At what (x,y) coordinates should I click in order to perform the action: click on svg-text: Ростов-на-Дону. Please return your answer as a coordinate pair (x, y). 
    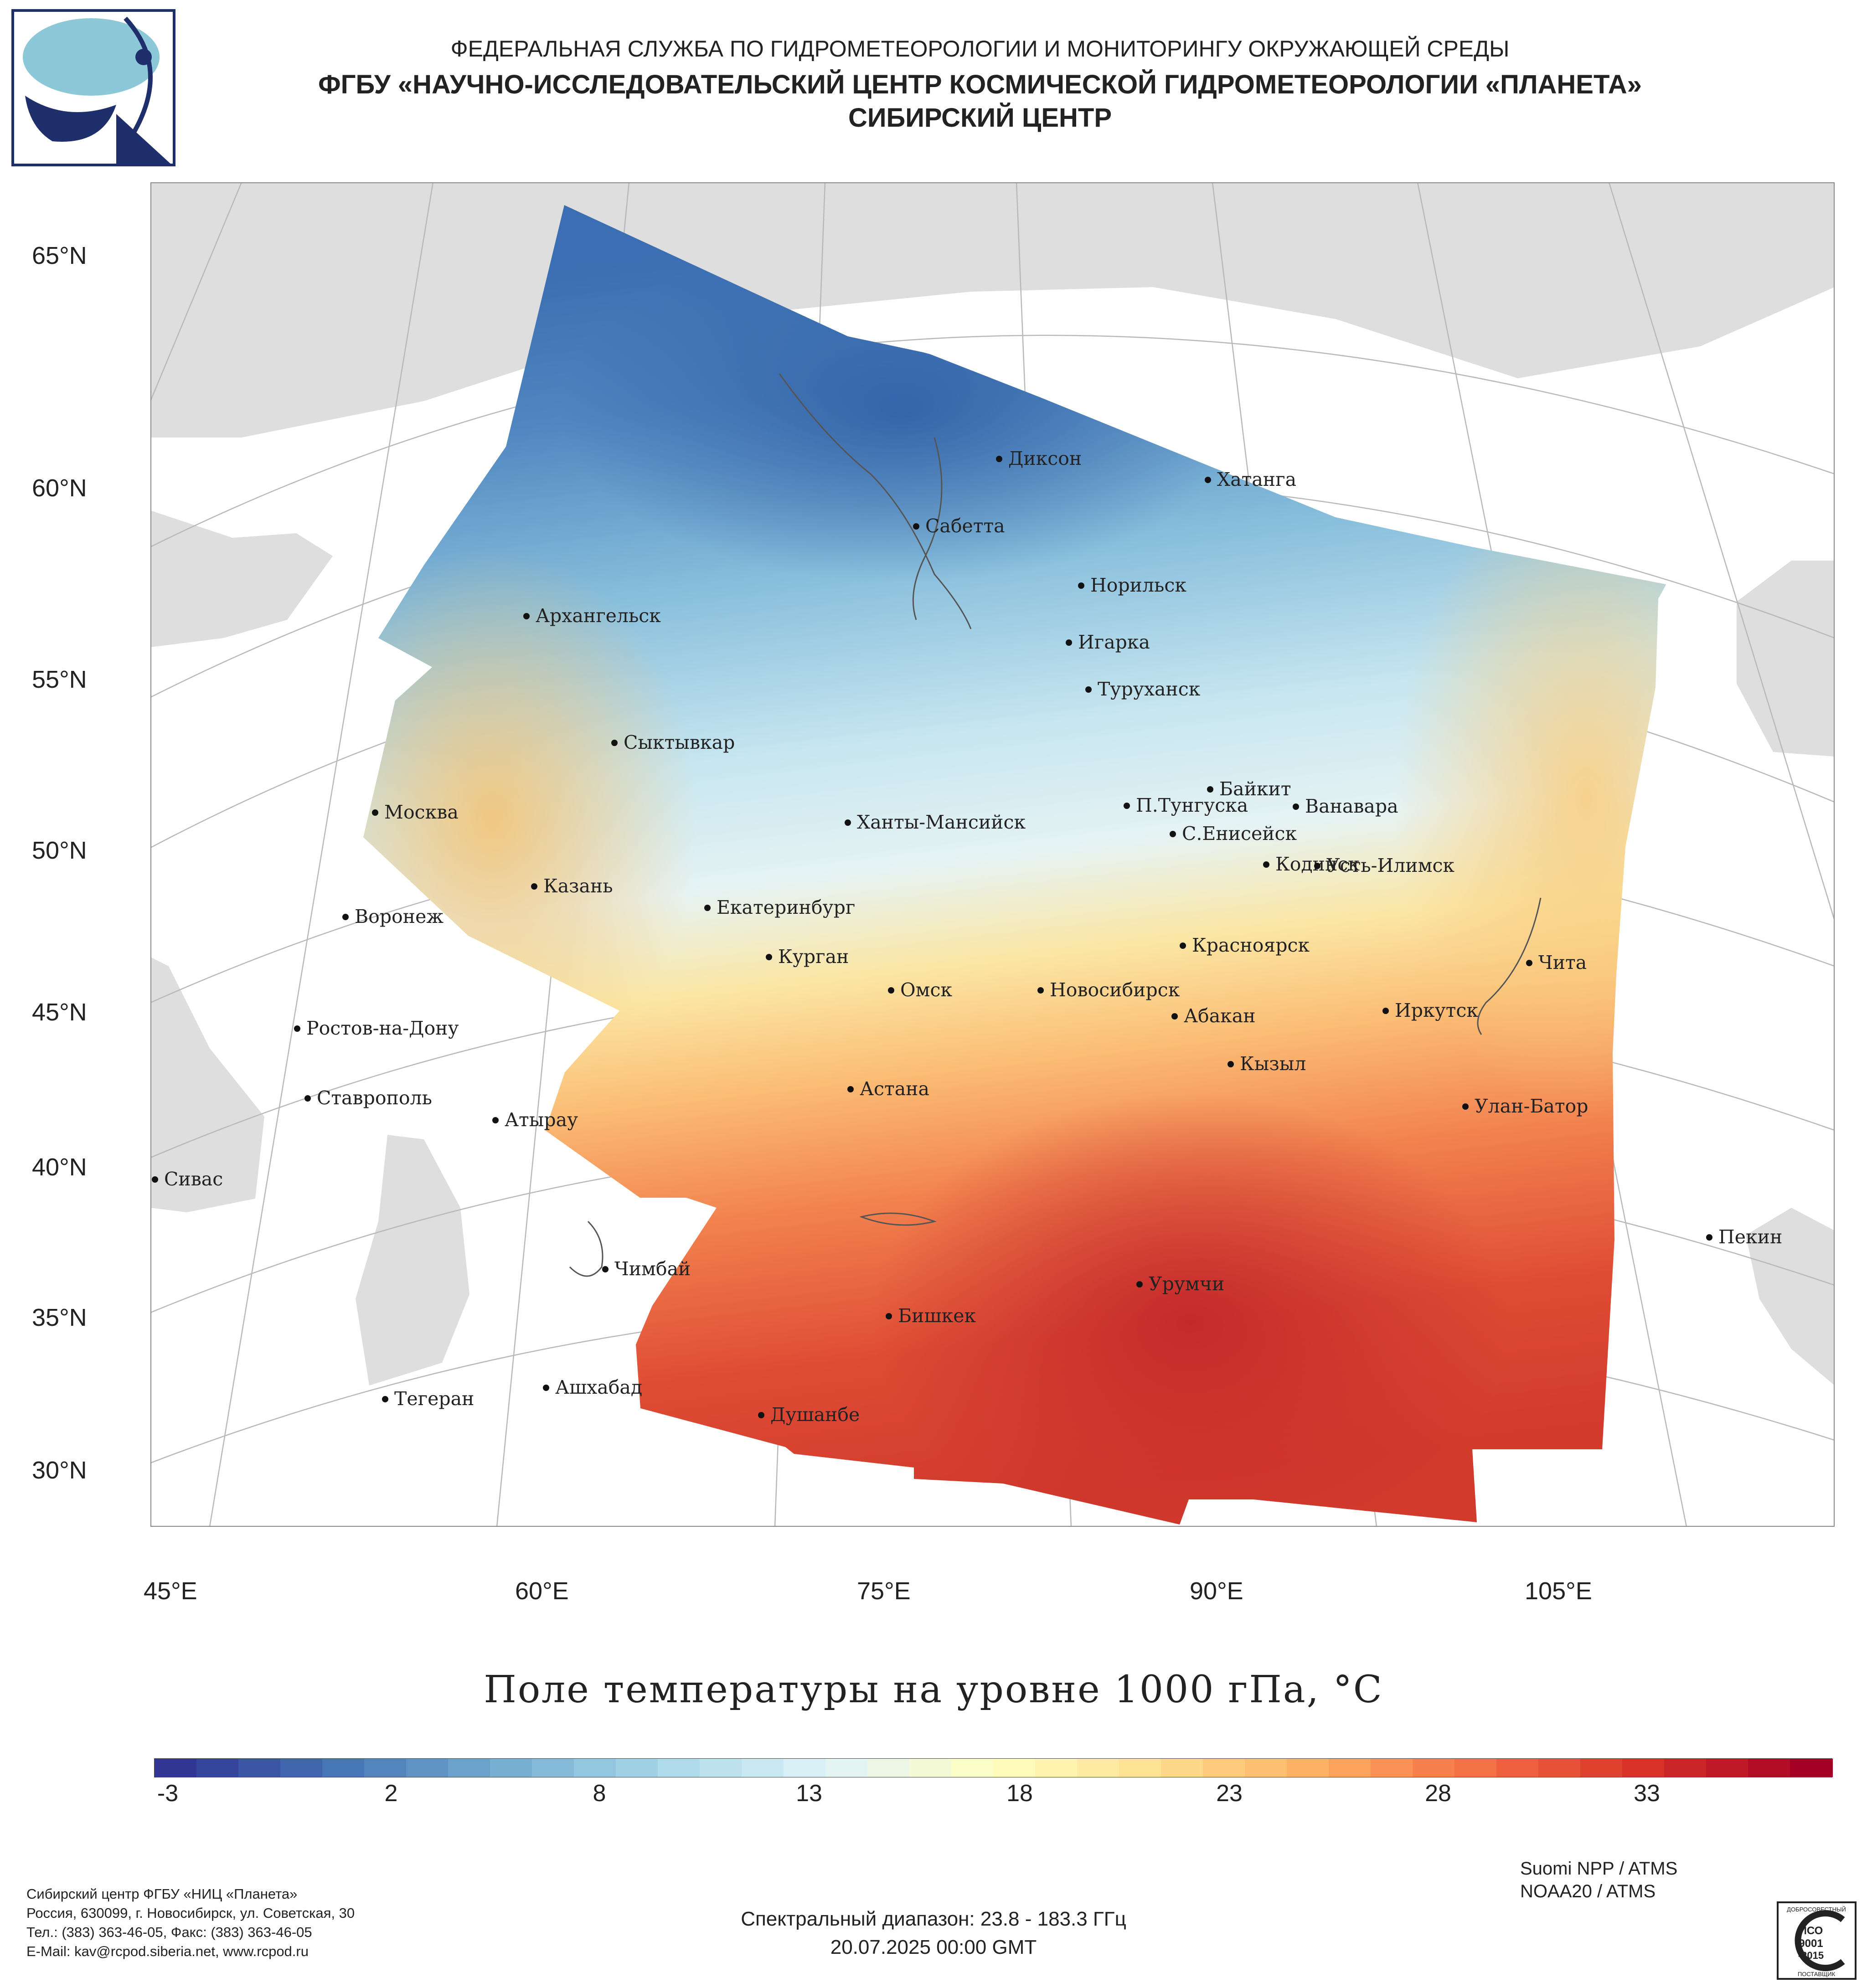
    Looking at the image, I should click on (382, 1028).